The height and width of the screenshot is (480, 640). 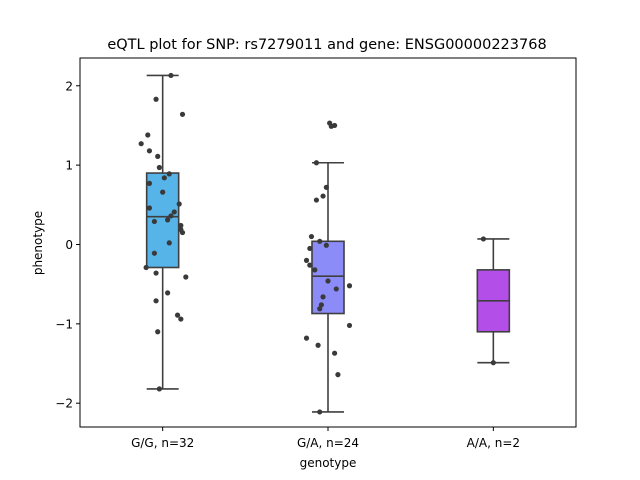 I want to click on y-tick-label: 1, so click(x=69, y=166).